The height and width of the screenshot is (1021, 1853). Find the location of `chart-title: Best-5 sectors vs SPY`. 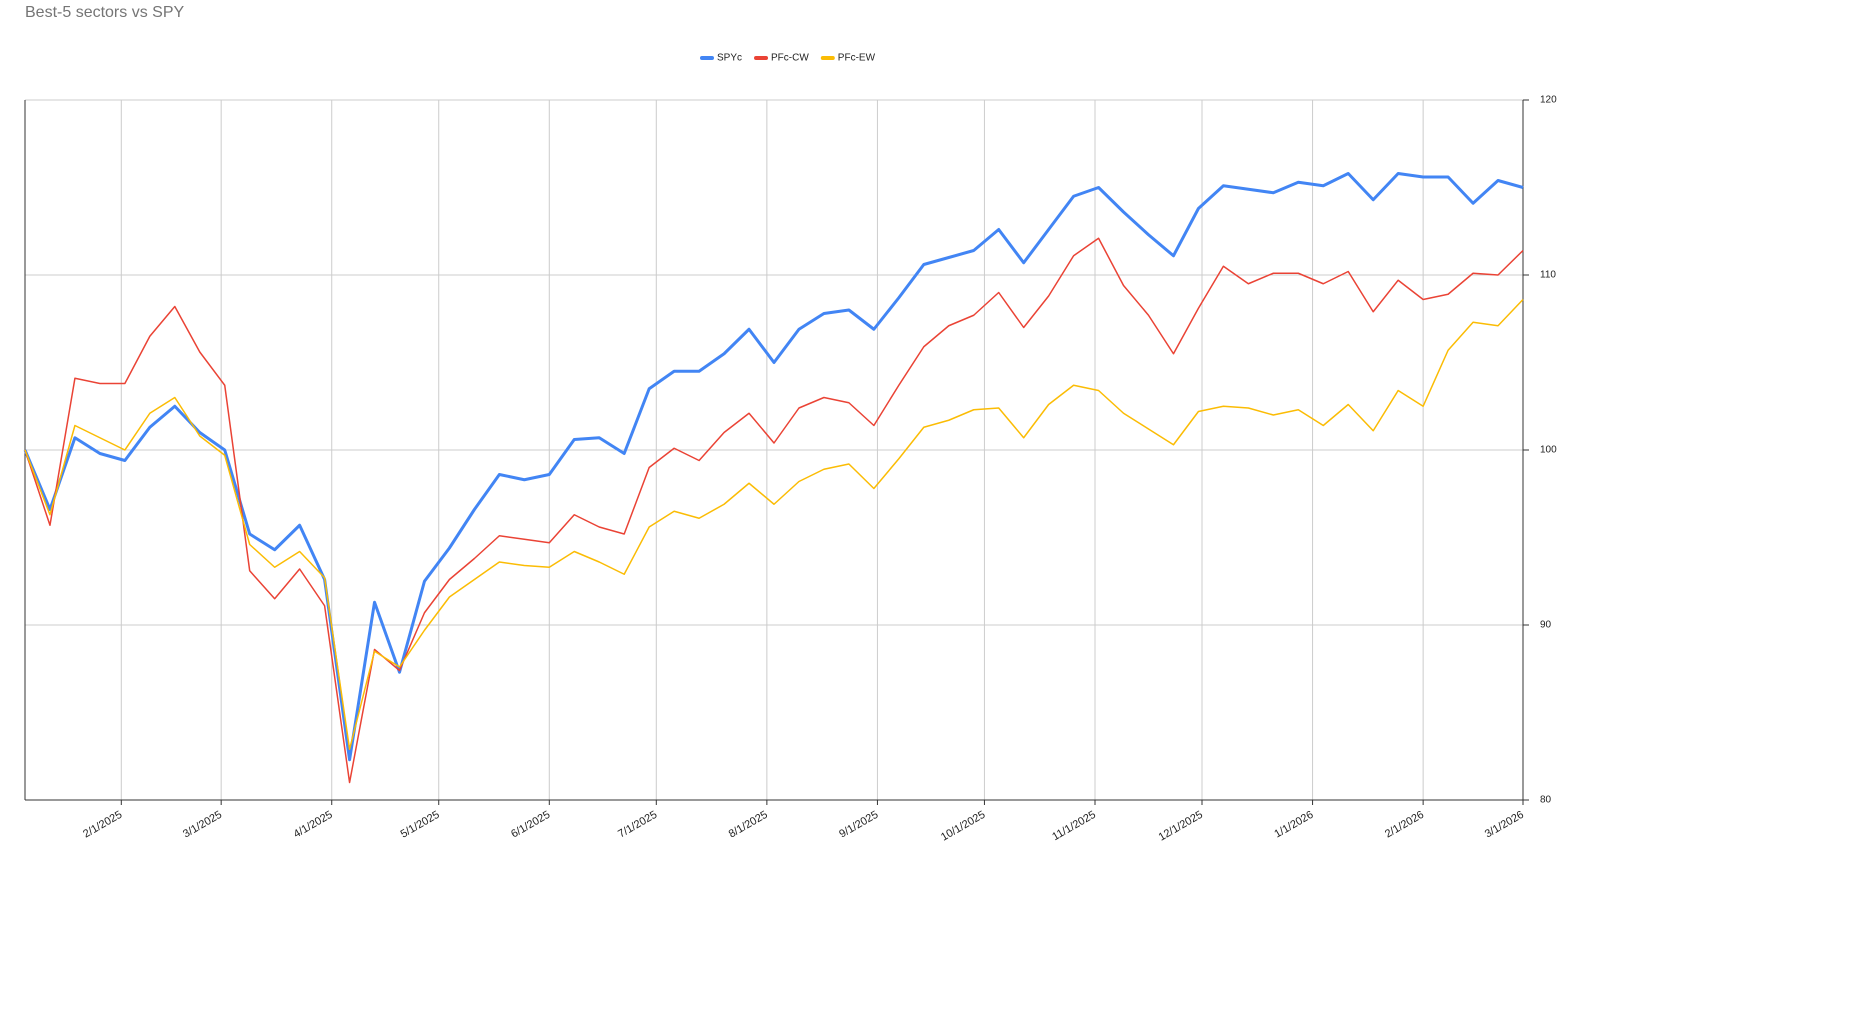

chart-title: Best-5 sectors vs SPY is located at coordinates (104, 12).